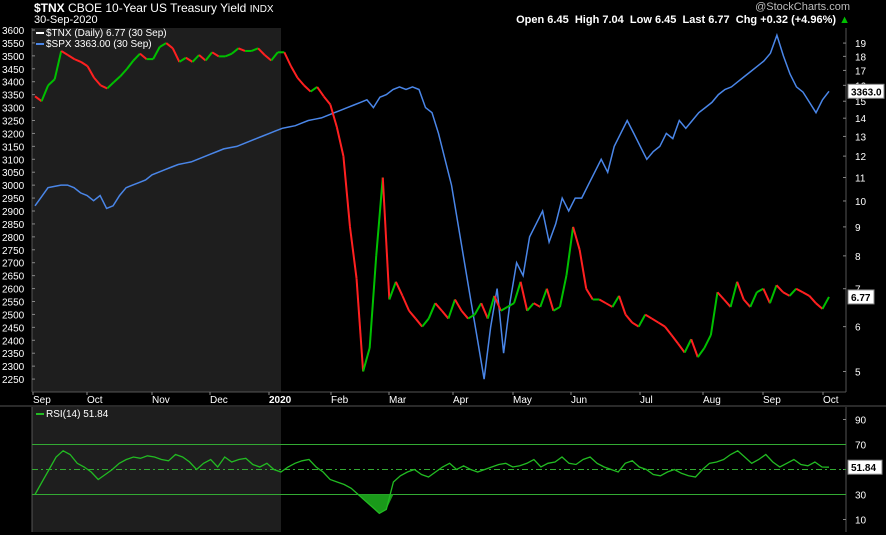 The image size is (886, 535). I want to click on tnx-last-badge-text: 6.77, so click(861, 298).